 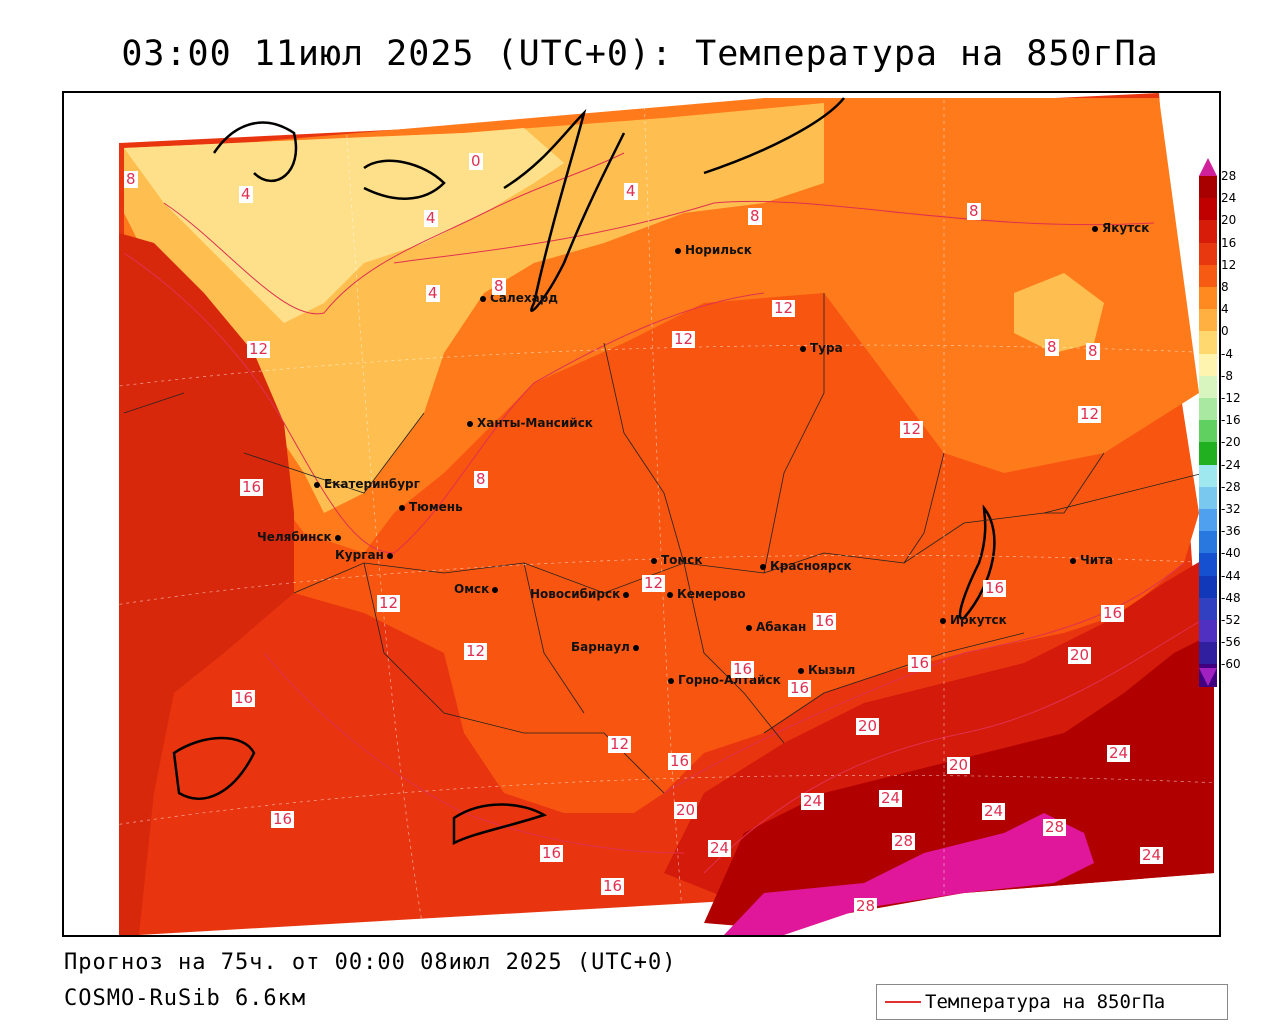 I want to click on city-yakutsk: Якутск, so click(x=1120, y=228).